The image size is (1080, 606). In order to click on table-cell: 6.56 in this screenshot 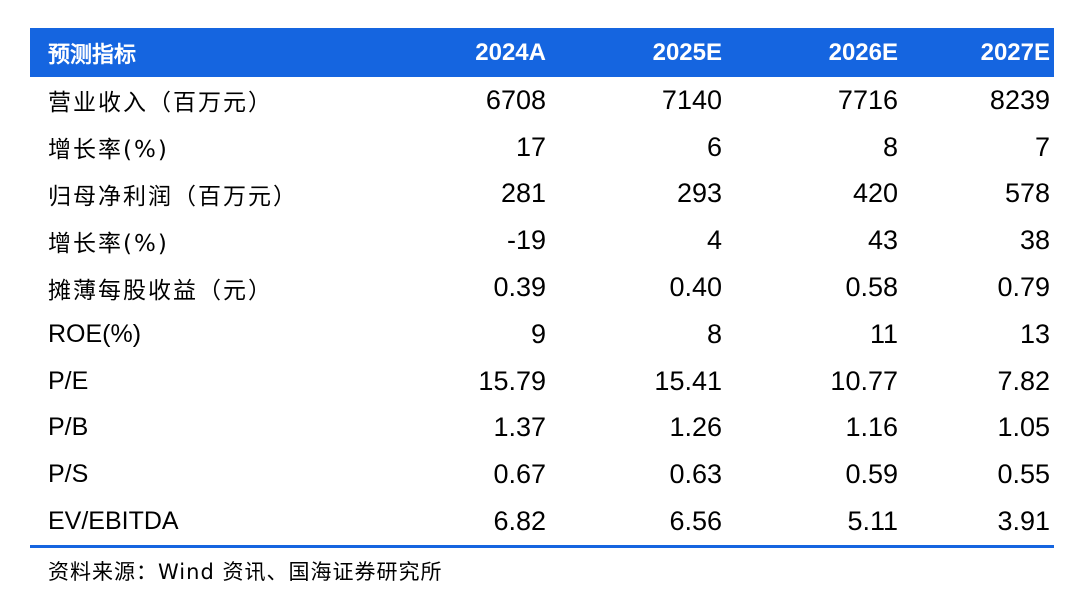, I will do `click(695, 521)`.